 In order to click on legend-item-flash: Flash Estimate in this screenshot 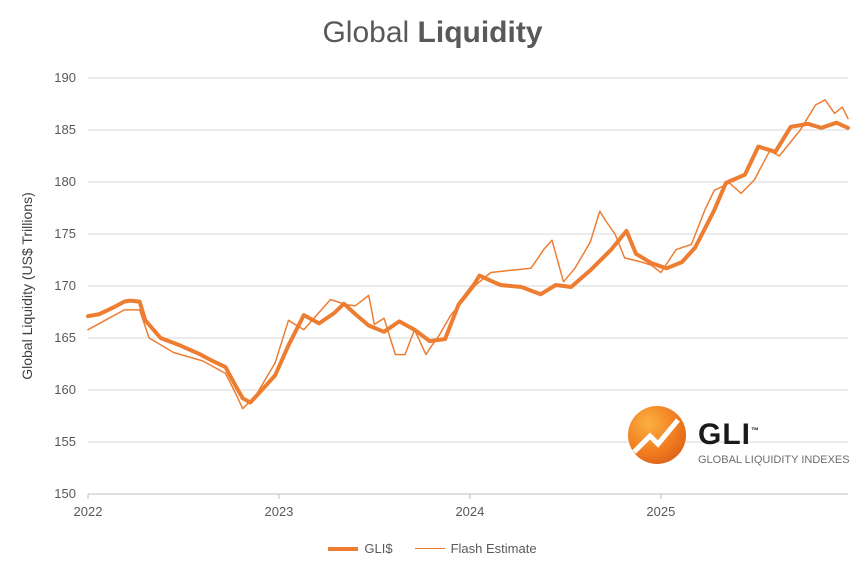, I will do `click(475, 548)`.